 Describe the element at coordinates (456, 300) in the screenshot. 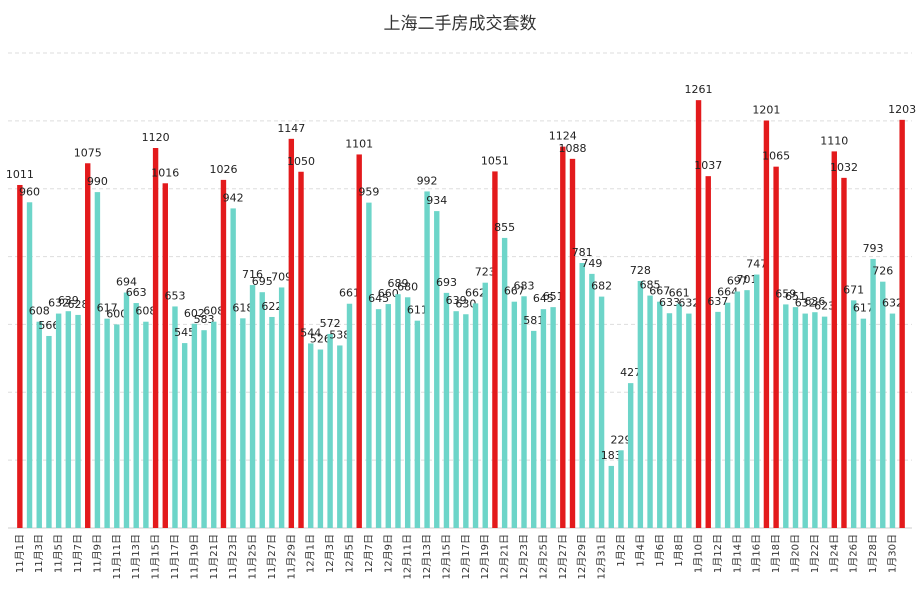

I see `value-label: 639` at that location.